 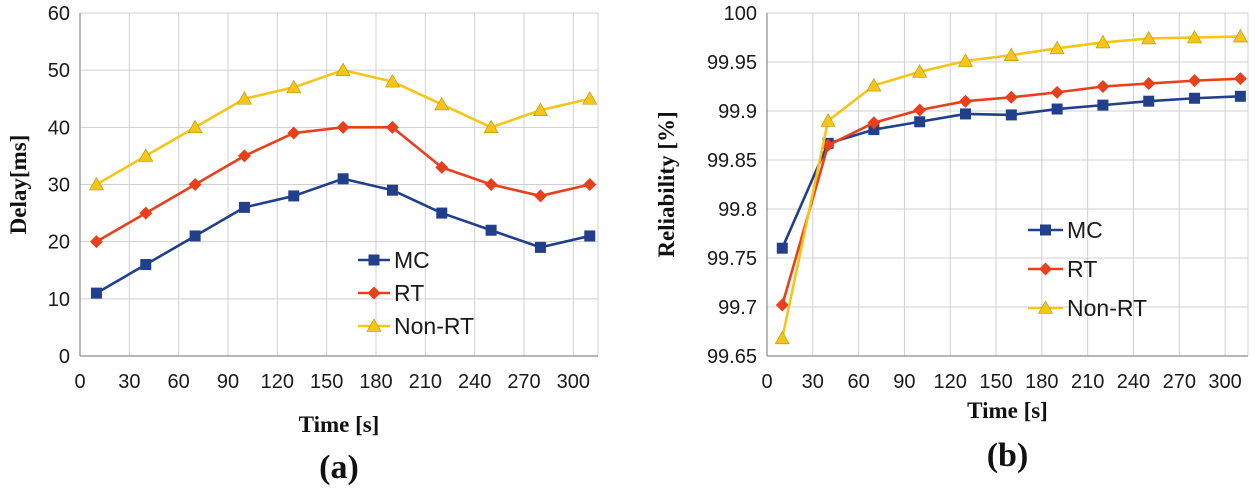 What do you see at coordinates (732, 357) in the screenshot?
I see `y-tick-label: 99.65` at bounding box center [732, 357].